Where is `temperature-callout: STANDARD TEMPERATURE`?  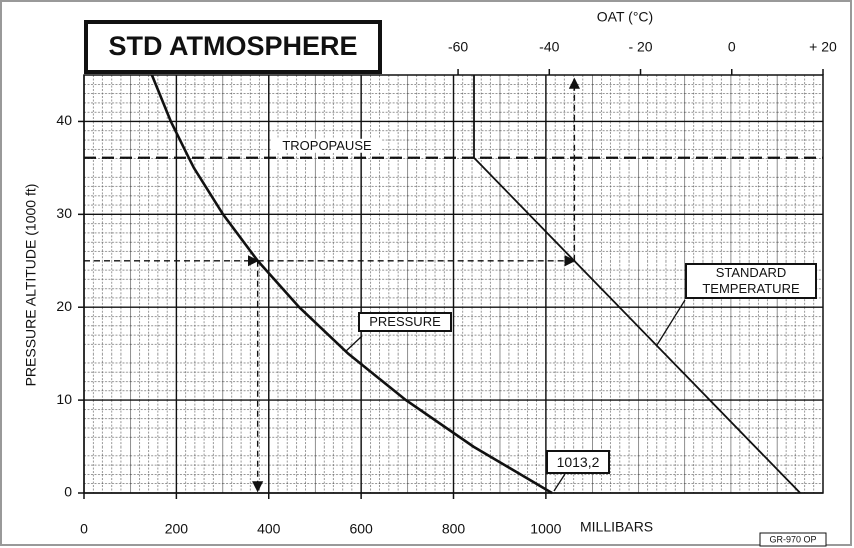 temperature-callout: STANDARD TEMPERATURE is located at coordinates (751, 281).